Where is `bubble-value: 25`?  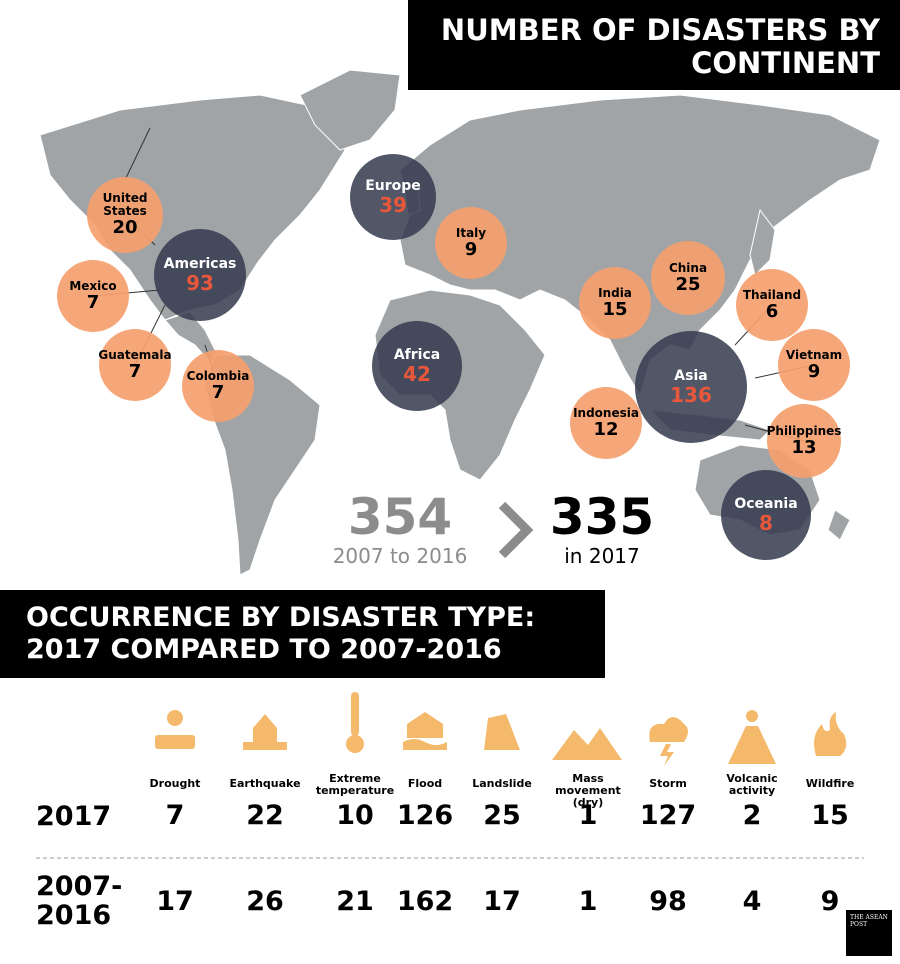 bubble-value: 25 is located at coordinates (688, 284).